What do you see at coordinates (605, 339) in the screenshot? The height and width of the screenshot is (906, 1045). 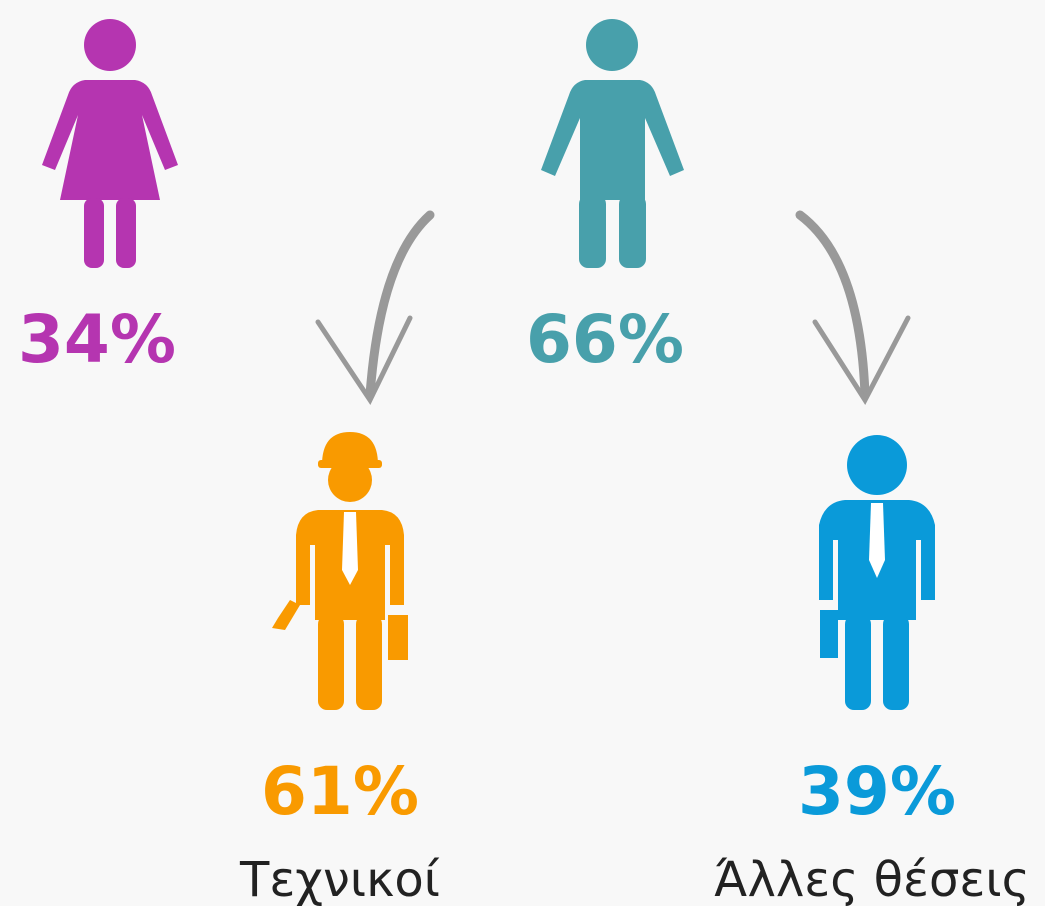 I see `percent: 66%` at bounding box center [605, 339].